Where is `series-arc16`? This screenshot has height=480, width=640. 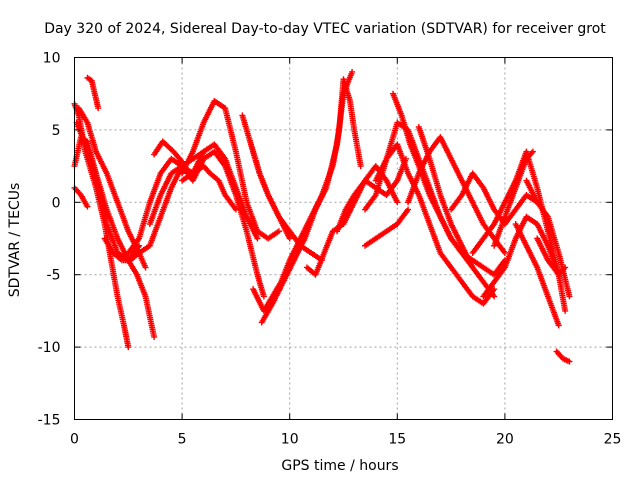
series-arc16 is located at coordinates (307, 197).